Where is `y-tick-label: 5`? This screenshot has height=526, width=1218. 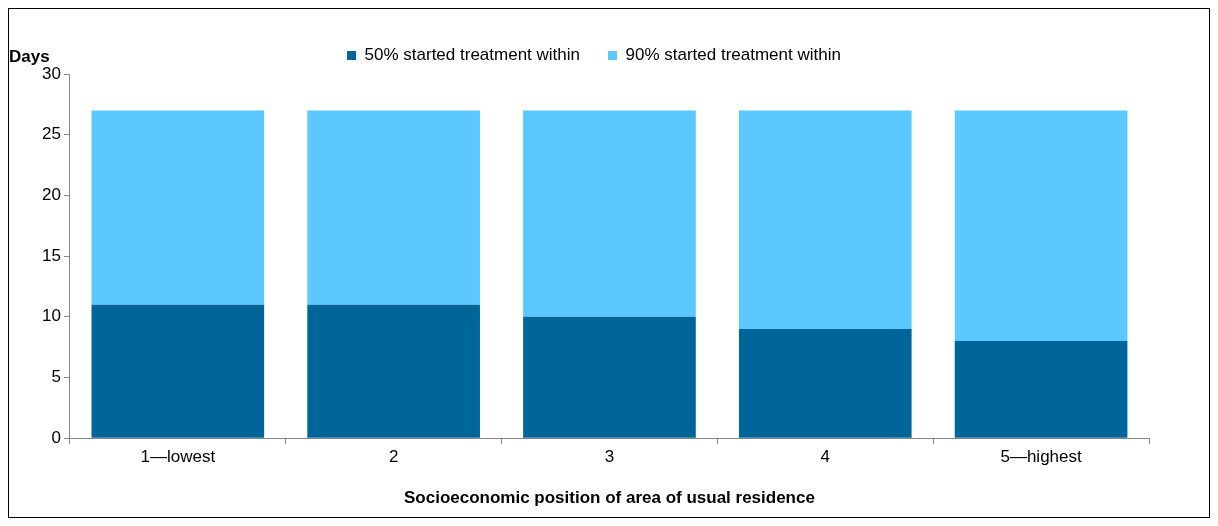
y-tick-label: 5 is located at coordinates (56, 377).